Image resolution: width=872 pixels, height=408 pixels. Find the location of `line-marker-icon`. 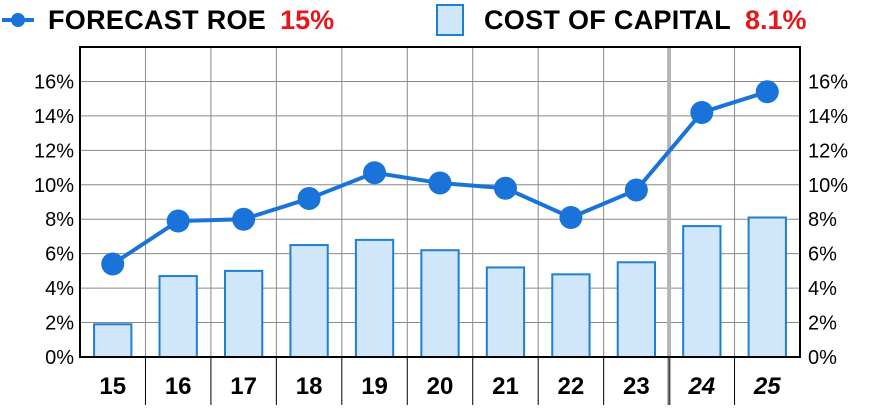

line-marker-icon is located at coordinates (18, 20).